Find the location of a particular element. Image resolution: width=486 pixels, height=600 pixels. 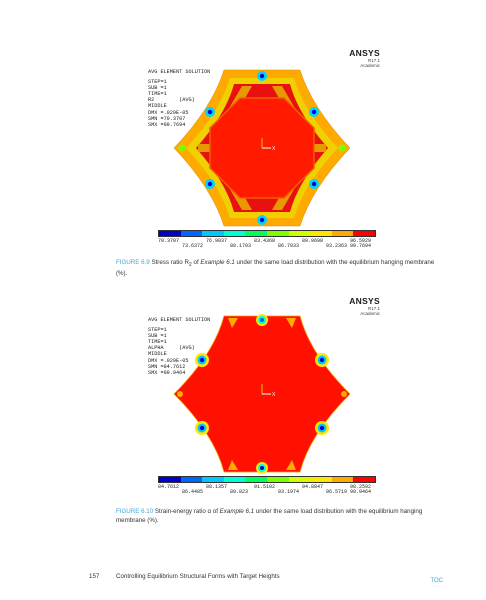

legend-tick: 94.8847 is located at coordinates (313, 487).